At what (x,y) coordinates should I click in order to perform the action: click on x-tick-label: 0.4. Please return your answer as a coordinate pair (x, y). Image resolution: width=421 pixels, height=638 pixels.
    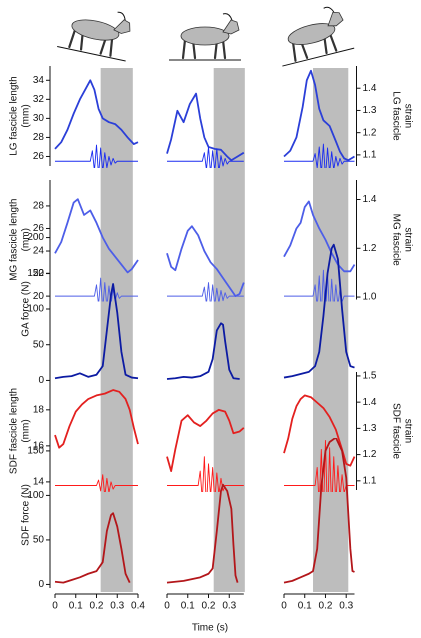
    Looking at the image, I should click on (138, 606).